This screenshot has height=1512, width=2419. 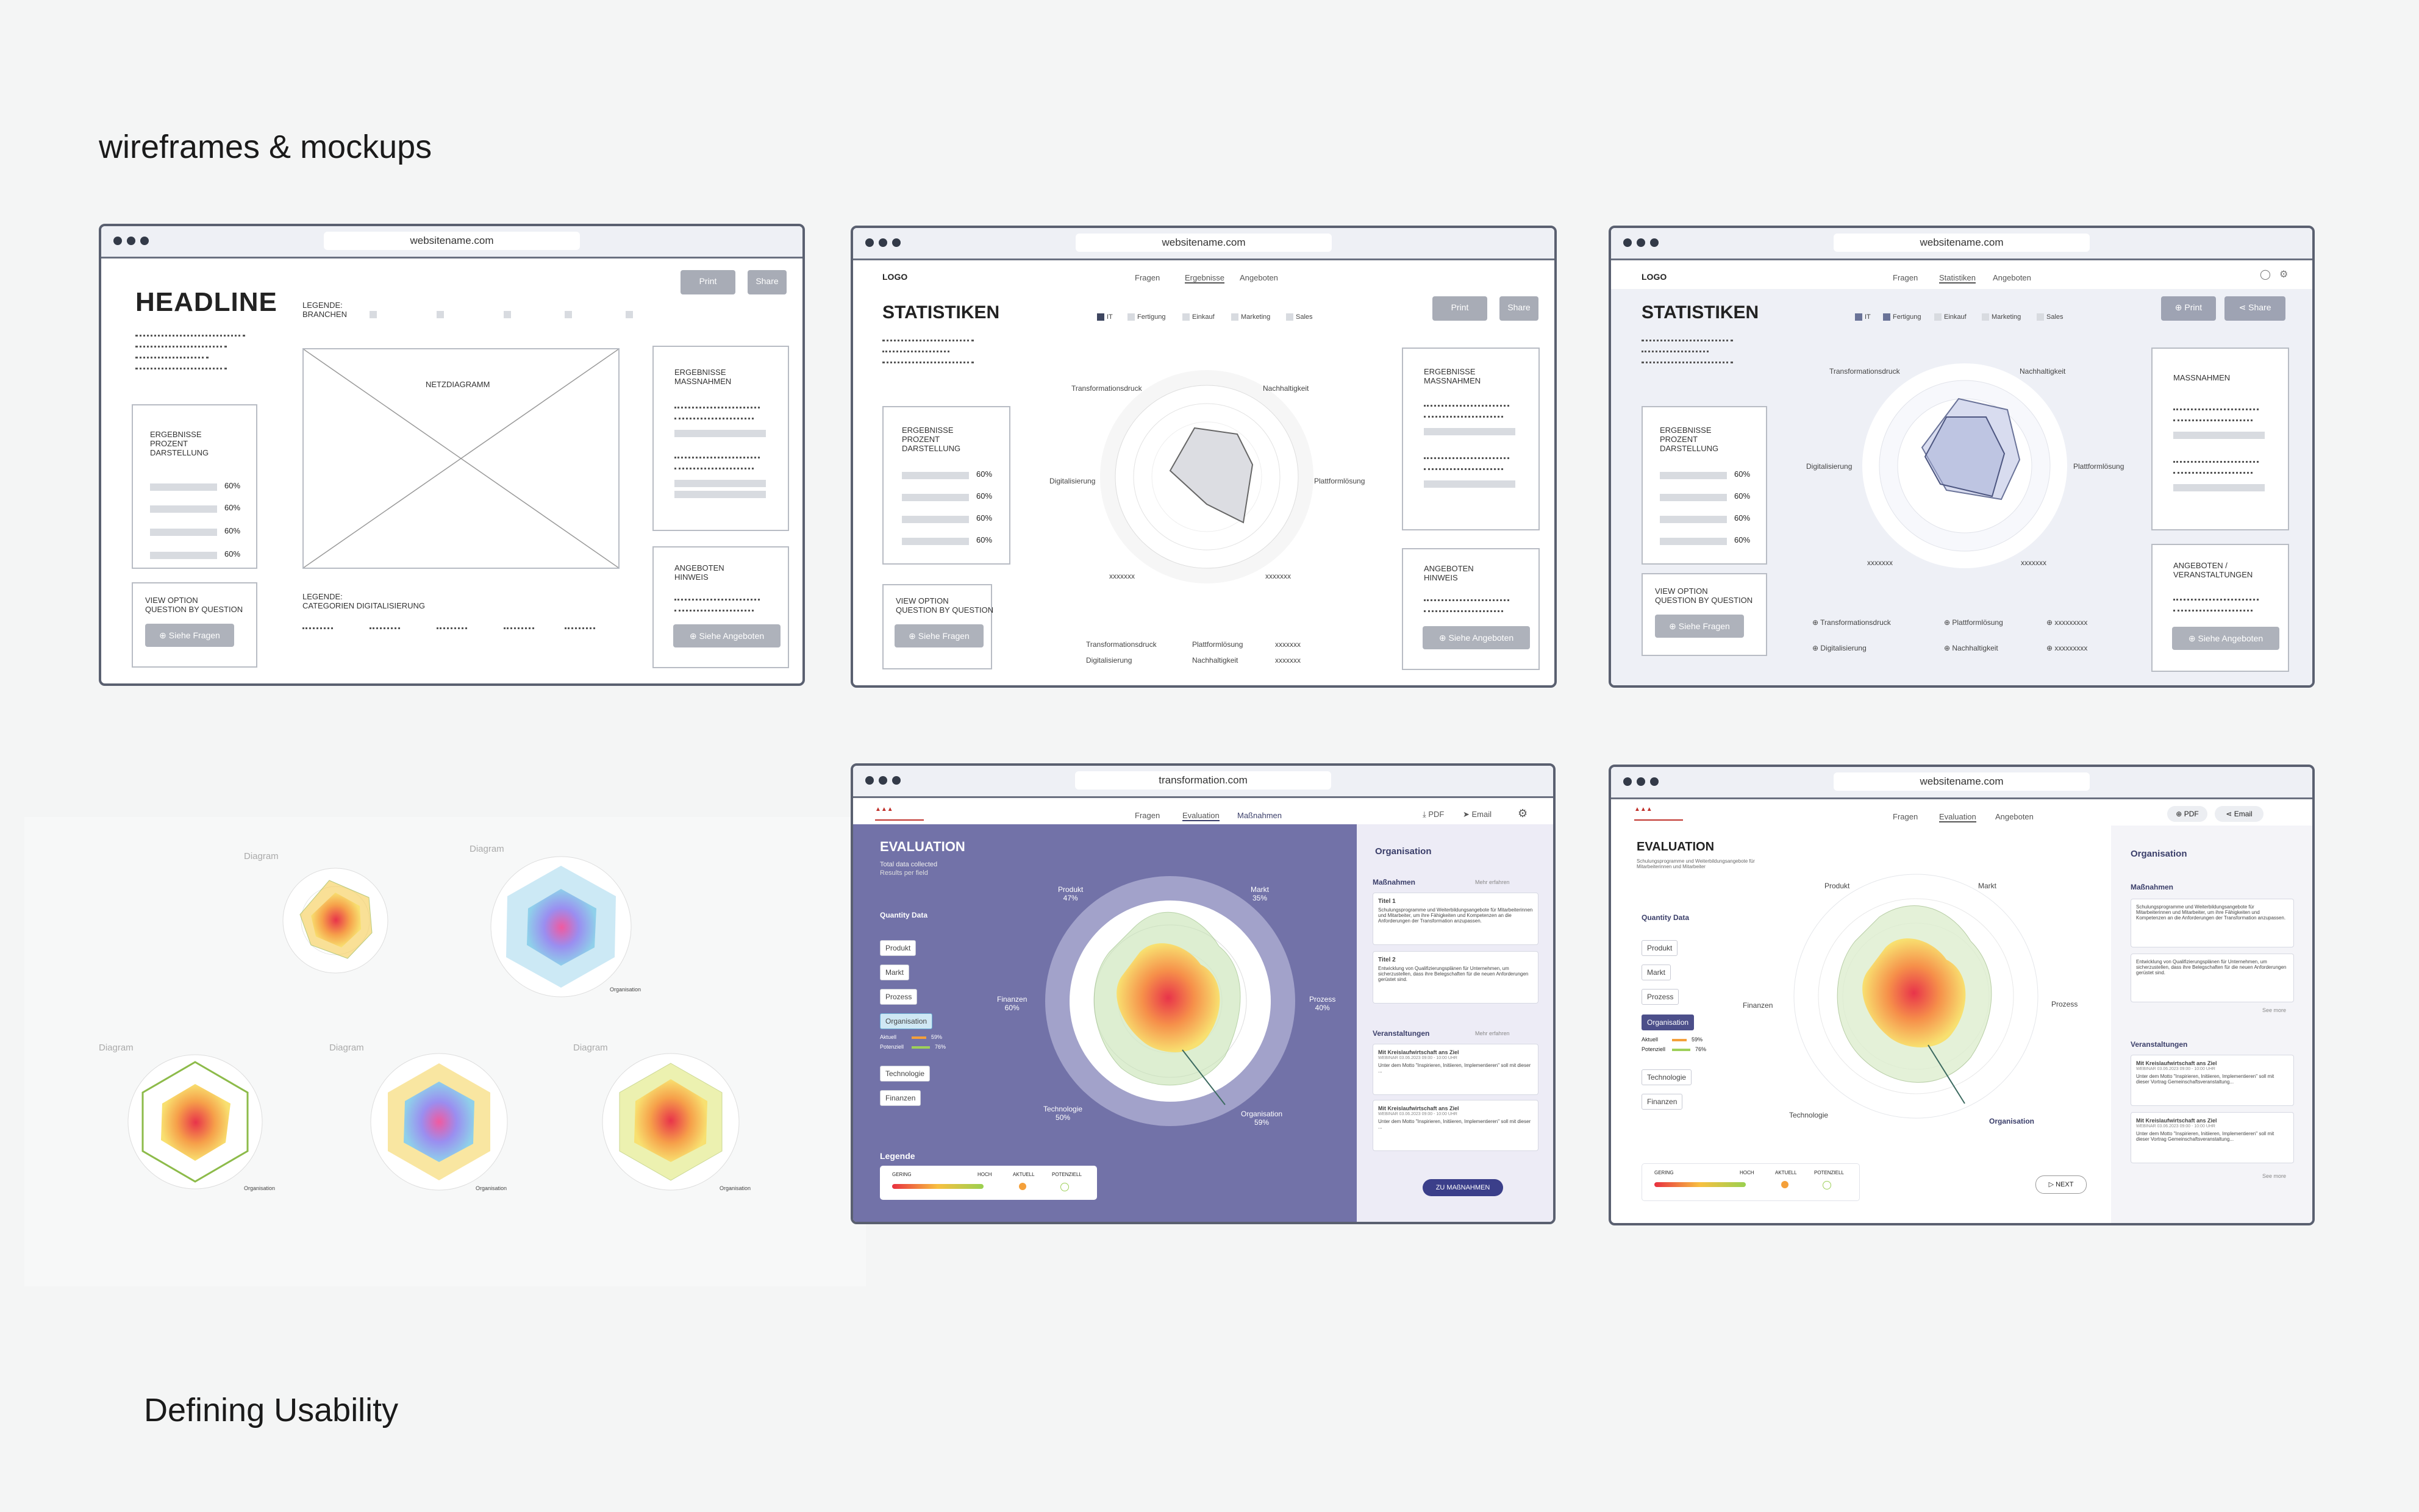 What do you see at coordinates (324, 310) in the screenshot?
I see `legend-branchen: LEGENDE: BRANCHEN` at bounding box center [324, 310].